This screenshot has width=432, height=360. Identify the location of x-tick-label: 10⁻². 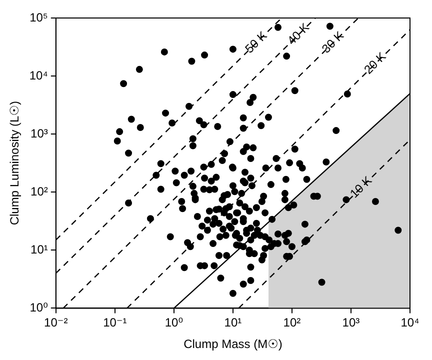
(56, 323).